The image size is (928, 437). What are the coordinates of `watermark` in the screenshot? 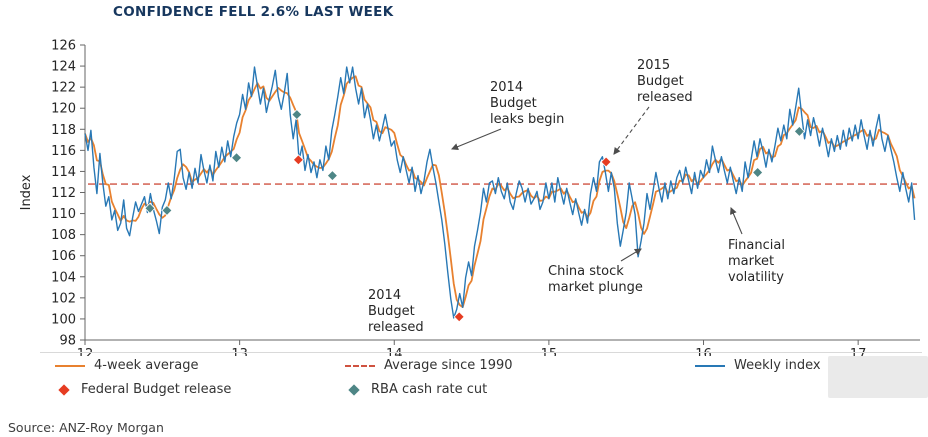 It's located at (878, 377).